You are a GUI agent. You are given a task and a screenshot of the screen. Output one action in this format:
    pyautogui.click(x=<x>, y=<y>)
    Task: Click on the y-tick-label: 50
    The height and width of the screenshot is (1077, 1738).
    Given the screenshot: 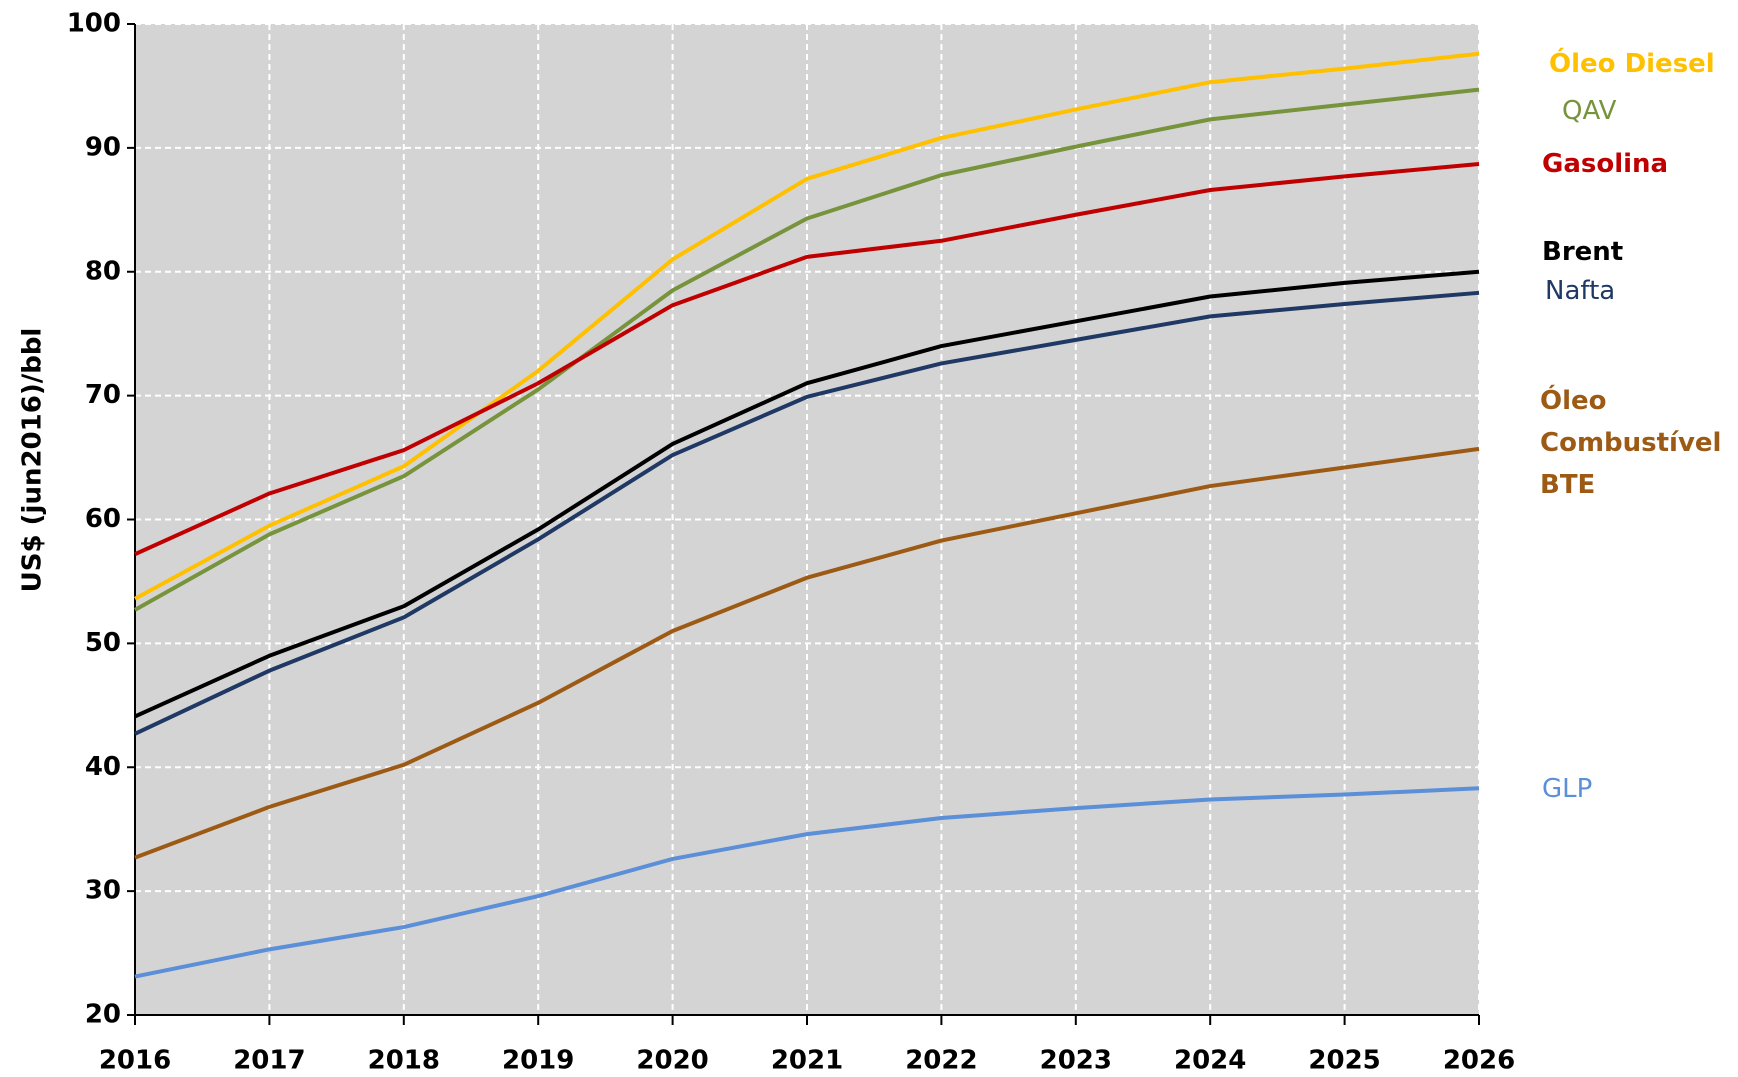 What is the action you would take?
    pyautogui.click(x=103, y=643)
    